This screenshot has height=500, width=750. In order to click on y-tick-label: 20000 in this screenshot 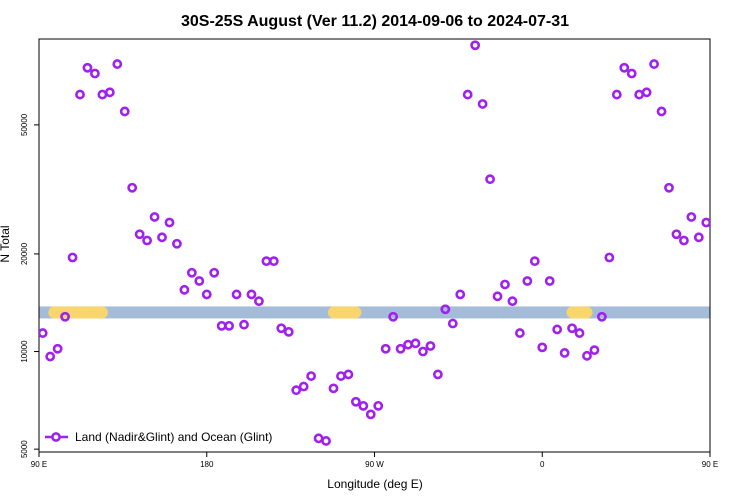, I will do `click(24, 253)`.